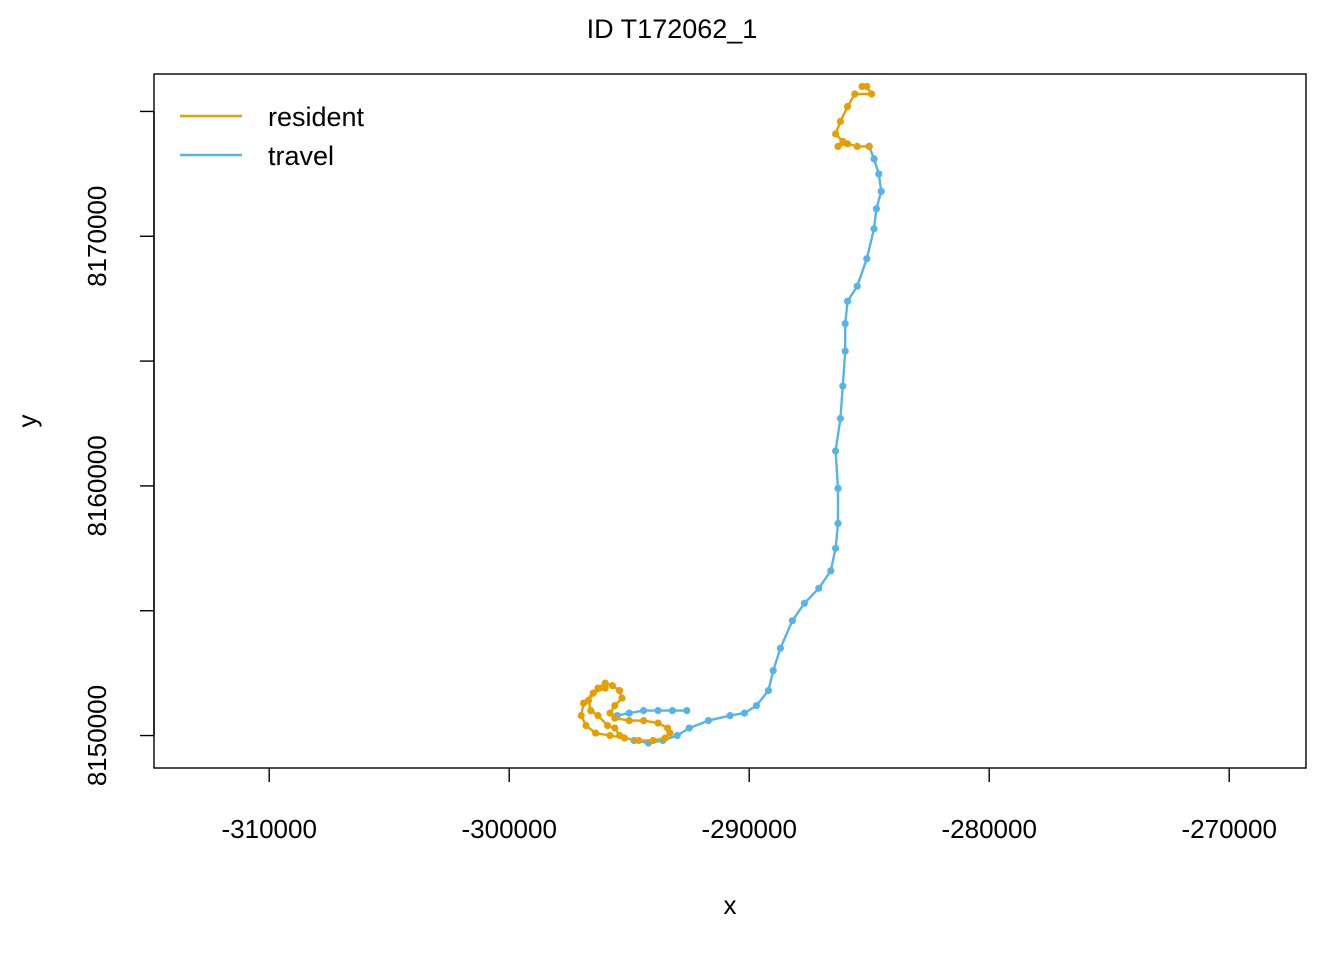 This screenshot has height=960, width=1344. Describe the element at coordinates (268, 829) in the screenshot. I see `x-tick-label: -310000` at that location.